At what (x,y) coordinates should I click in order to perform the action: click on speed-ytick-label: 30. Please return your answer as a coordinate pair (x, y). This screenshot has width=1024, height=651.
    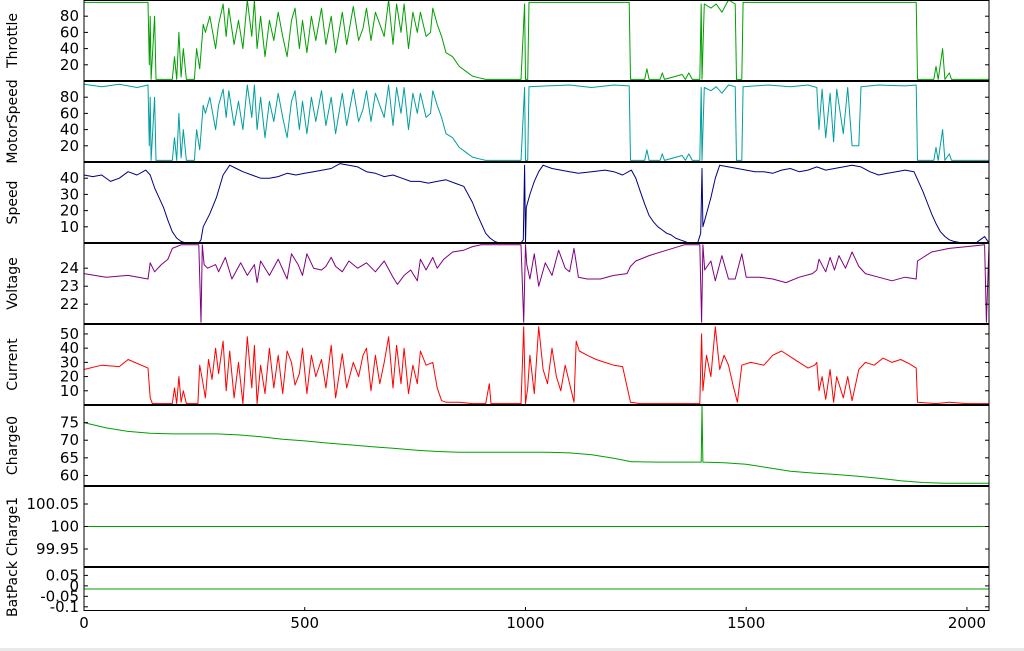
    Looking at the image, I should click on (69, 194).